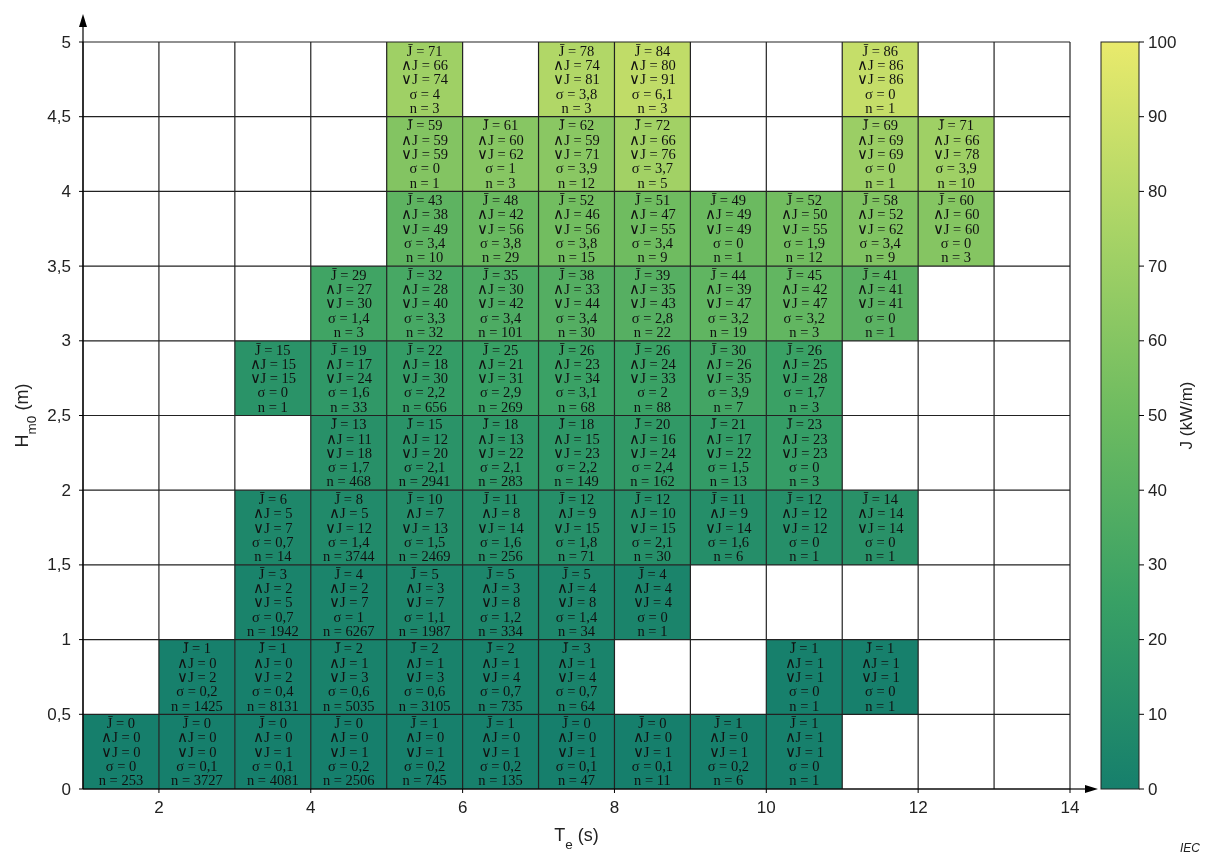 Image resolution: width=1206 pixels, height=858 pixels. What do you see at coordinates (311, 807) in the screenshot?
I see `x-tick-label: 4` at bounding box center [311, 807].